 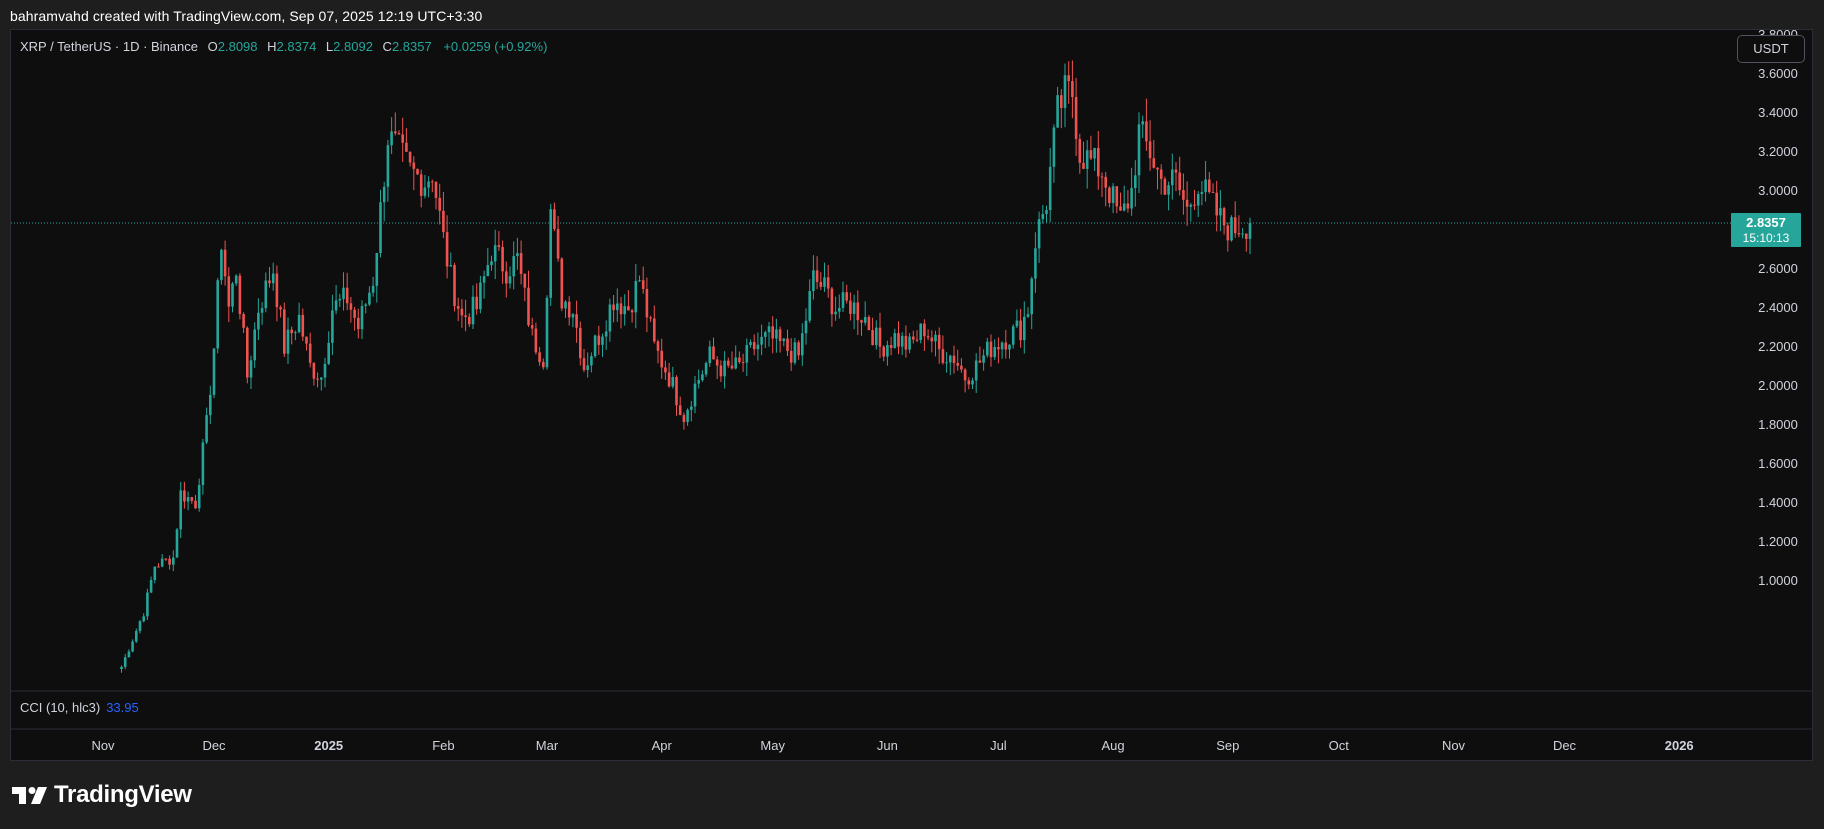 I want to click on cci-name: CCI (10, hlc3), so click(x=60, y=707).